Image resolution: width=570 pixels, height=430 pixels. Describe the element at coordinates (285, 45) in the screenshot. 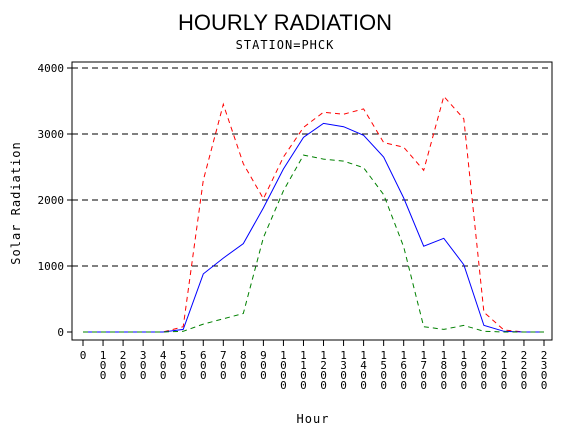

I see `chart-subtitle: STATION=PHCK` at that location.